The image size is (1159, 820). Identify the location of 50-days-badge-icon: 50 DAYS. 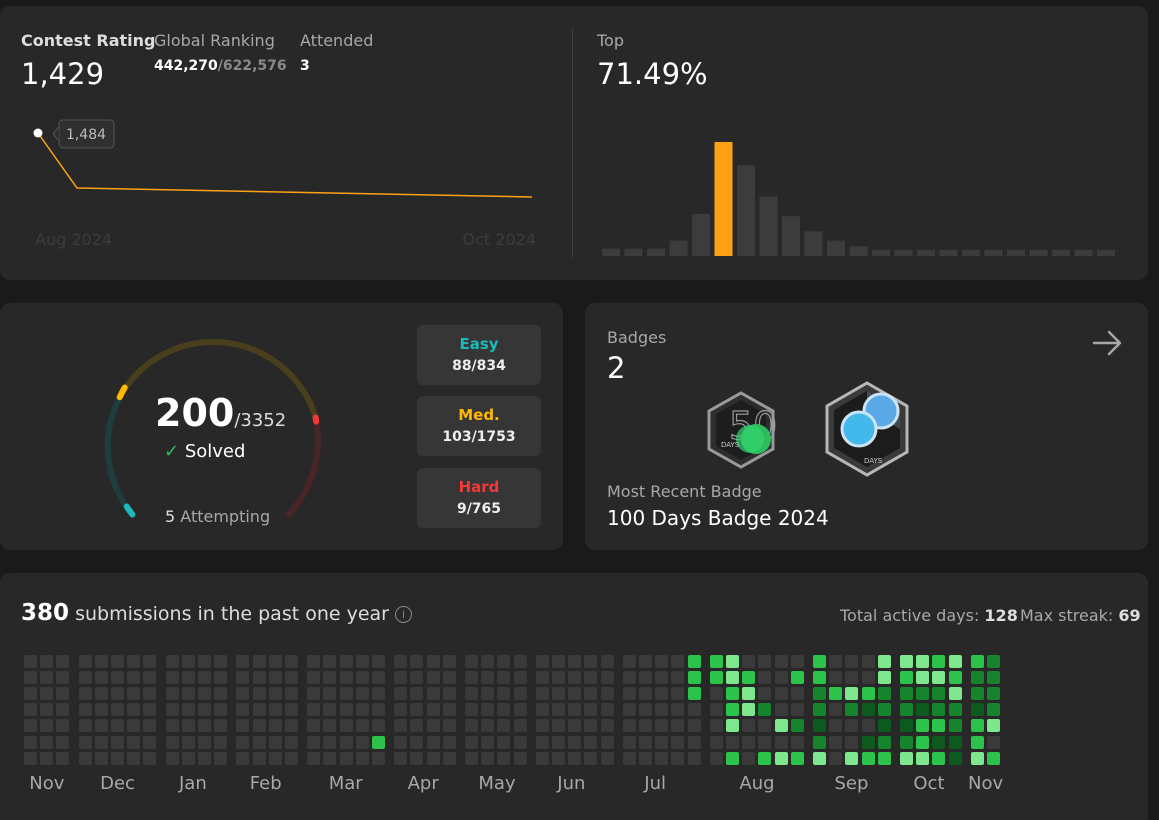
(741, 431).